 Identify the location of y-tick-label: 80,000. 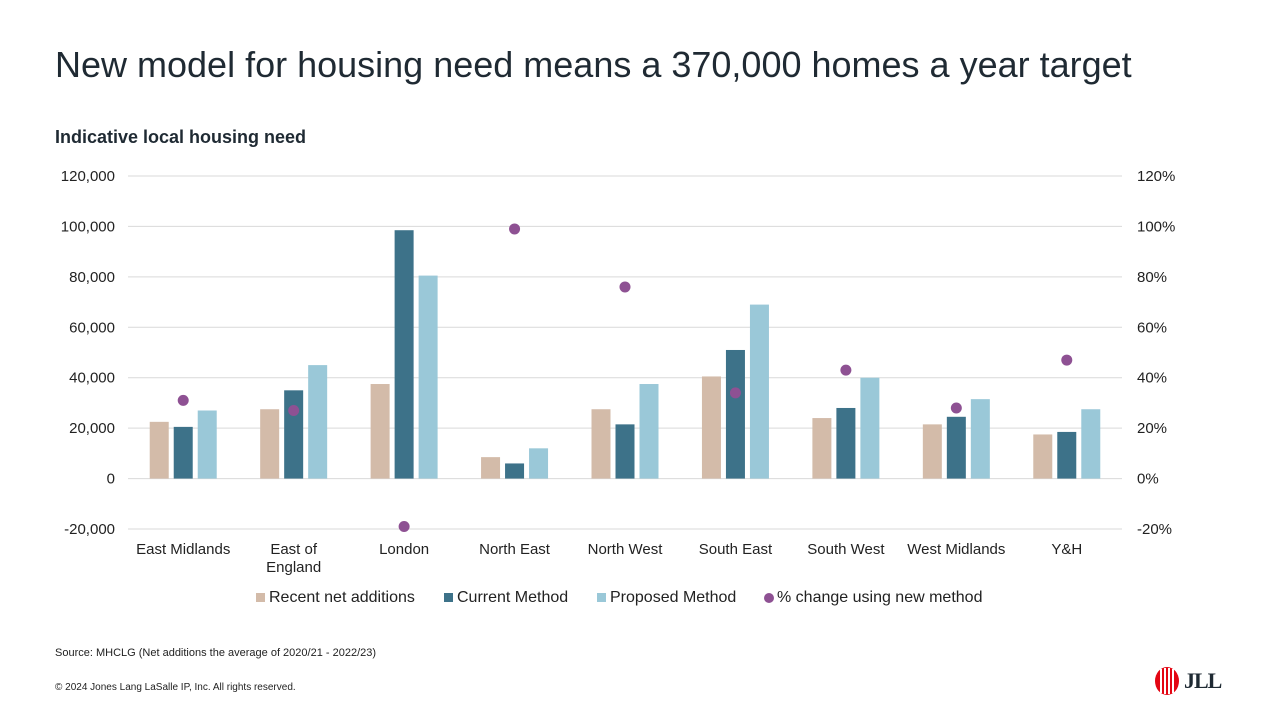
(92, 277).